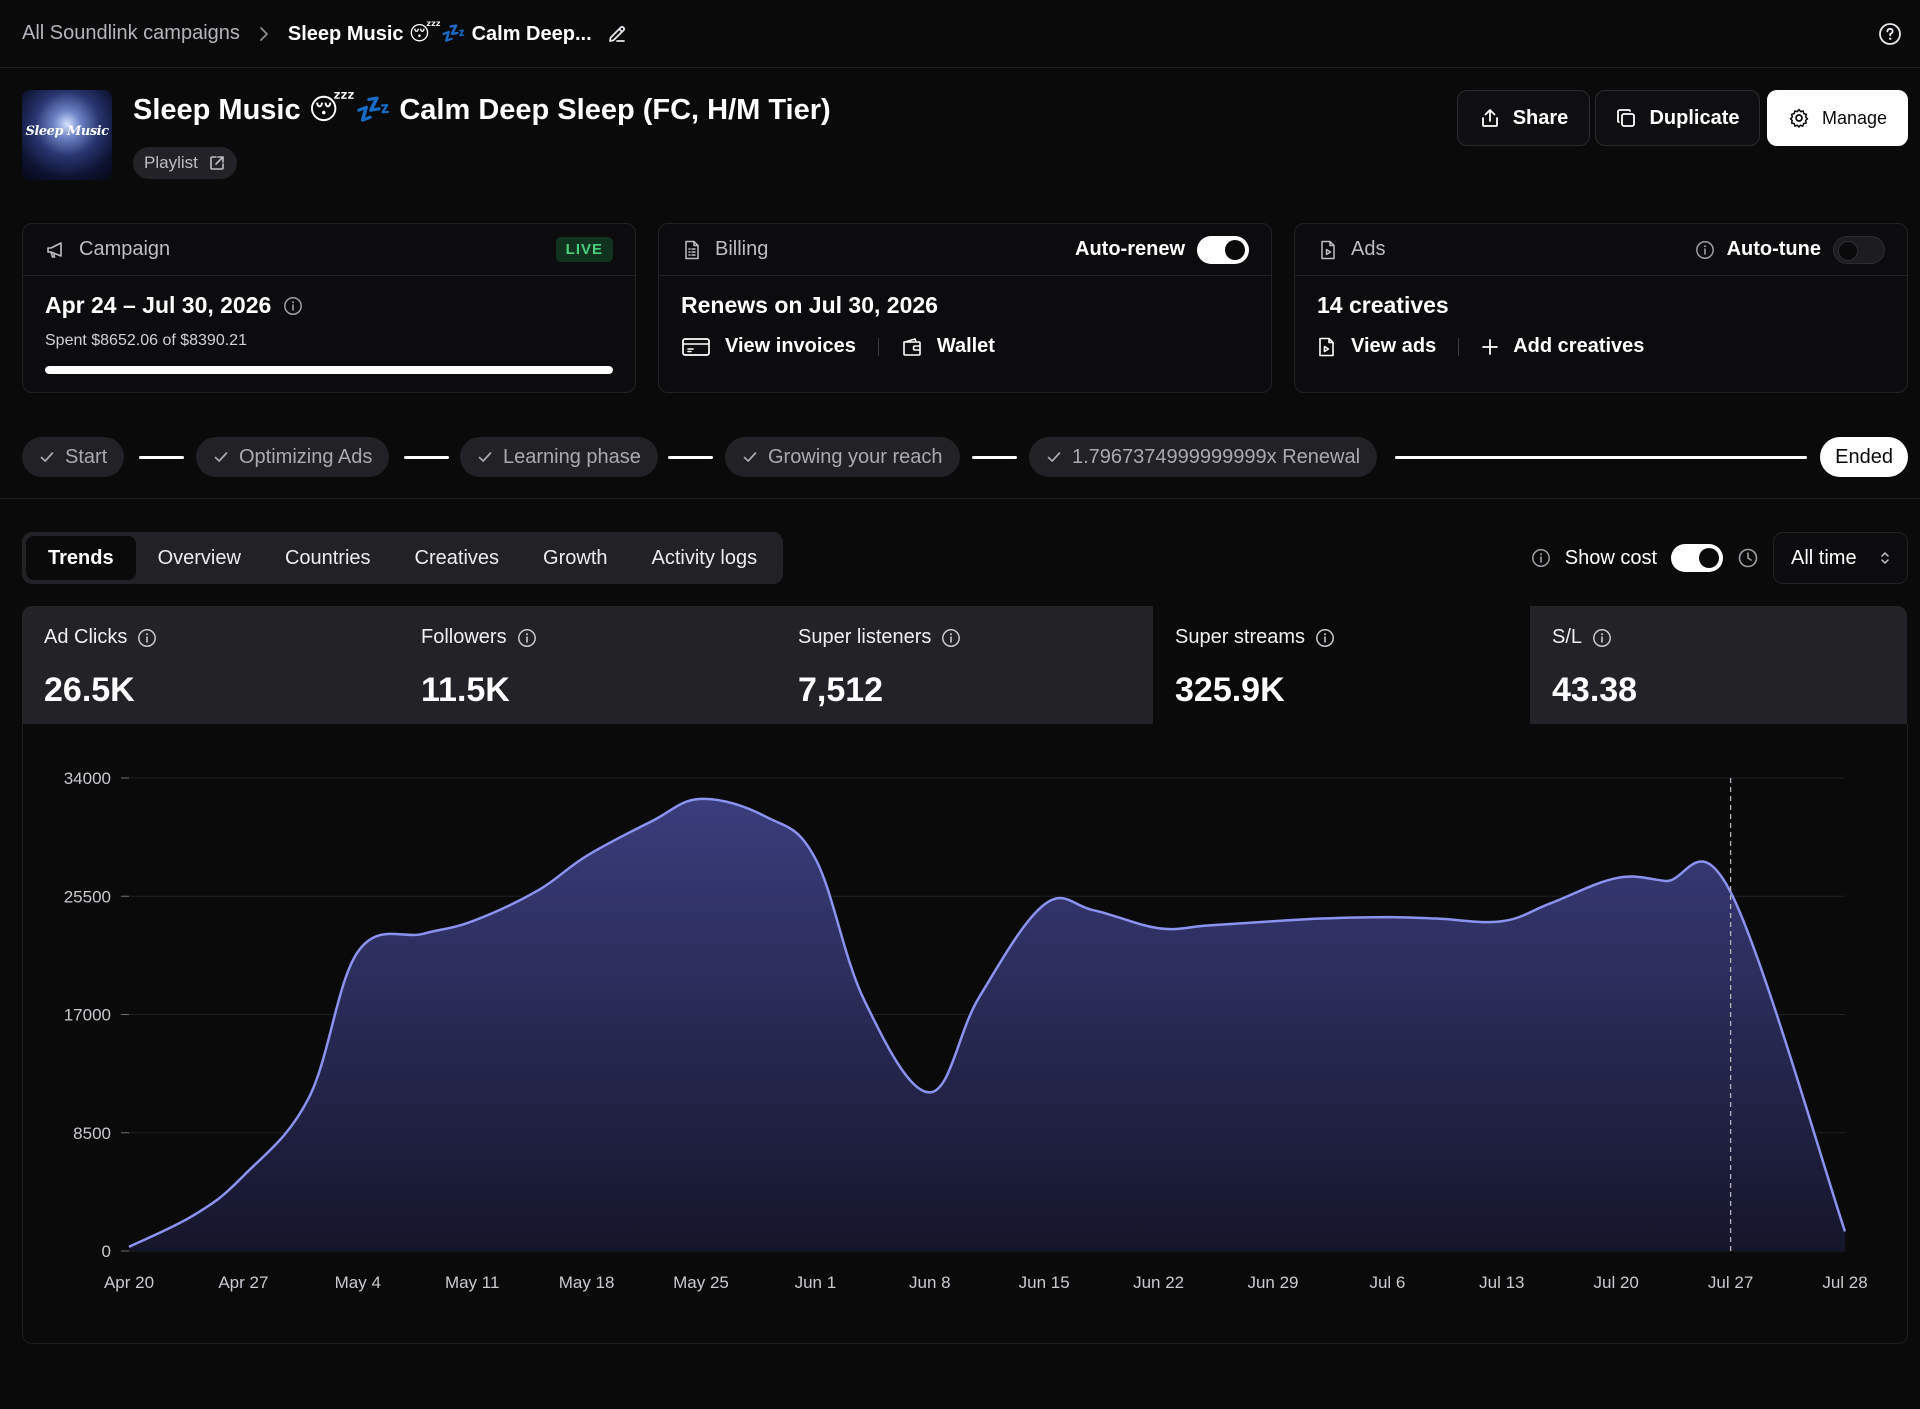 The width and height of the screenshot is (1920, 1409). Describe the element at coordinates (948, 346) in the screenshot. I see `wallet-link: Wallet` at that location.